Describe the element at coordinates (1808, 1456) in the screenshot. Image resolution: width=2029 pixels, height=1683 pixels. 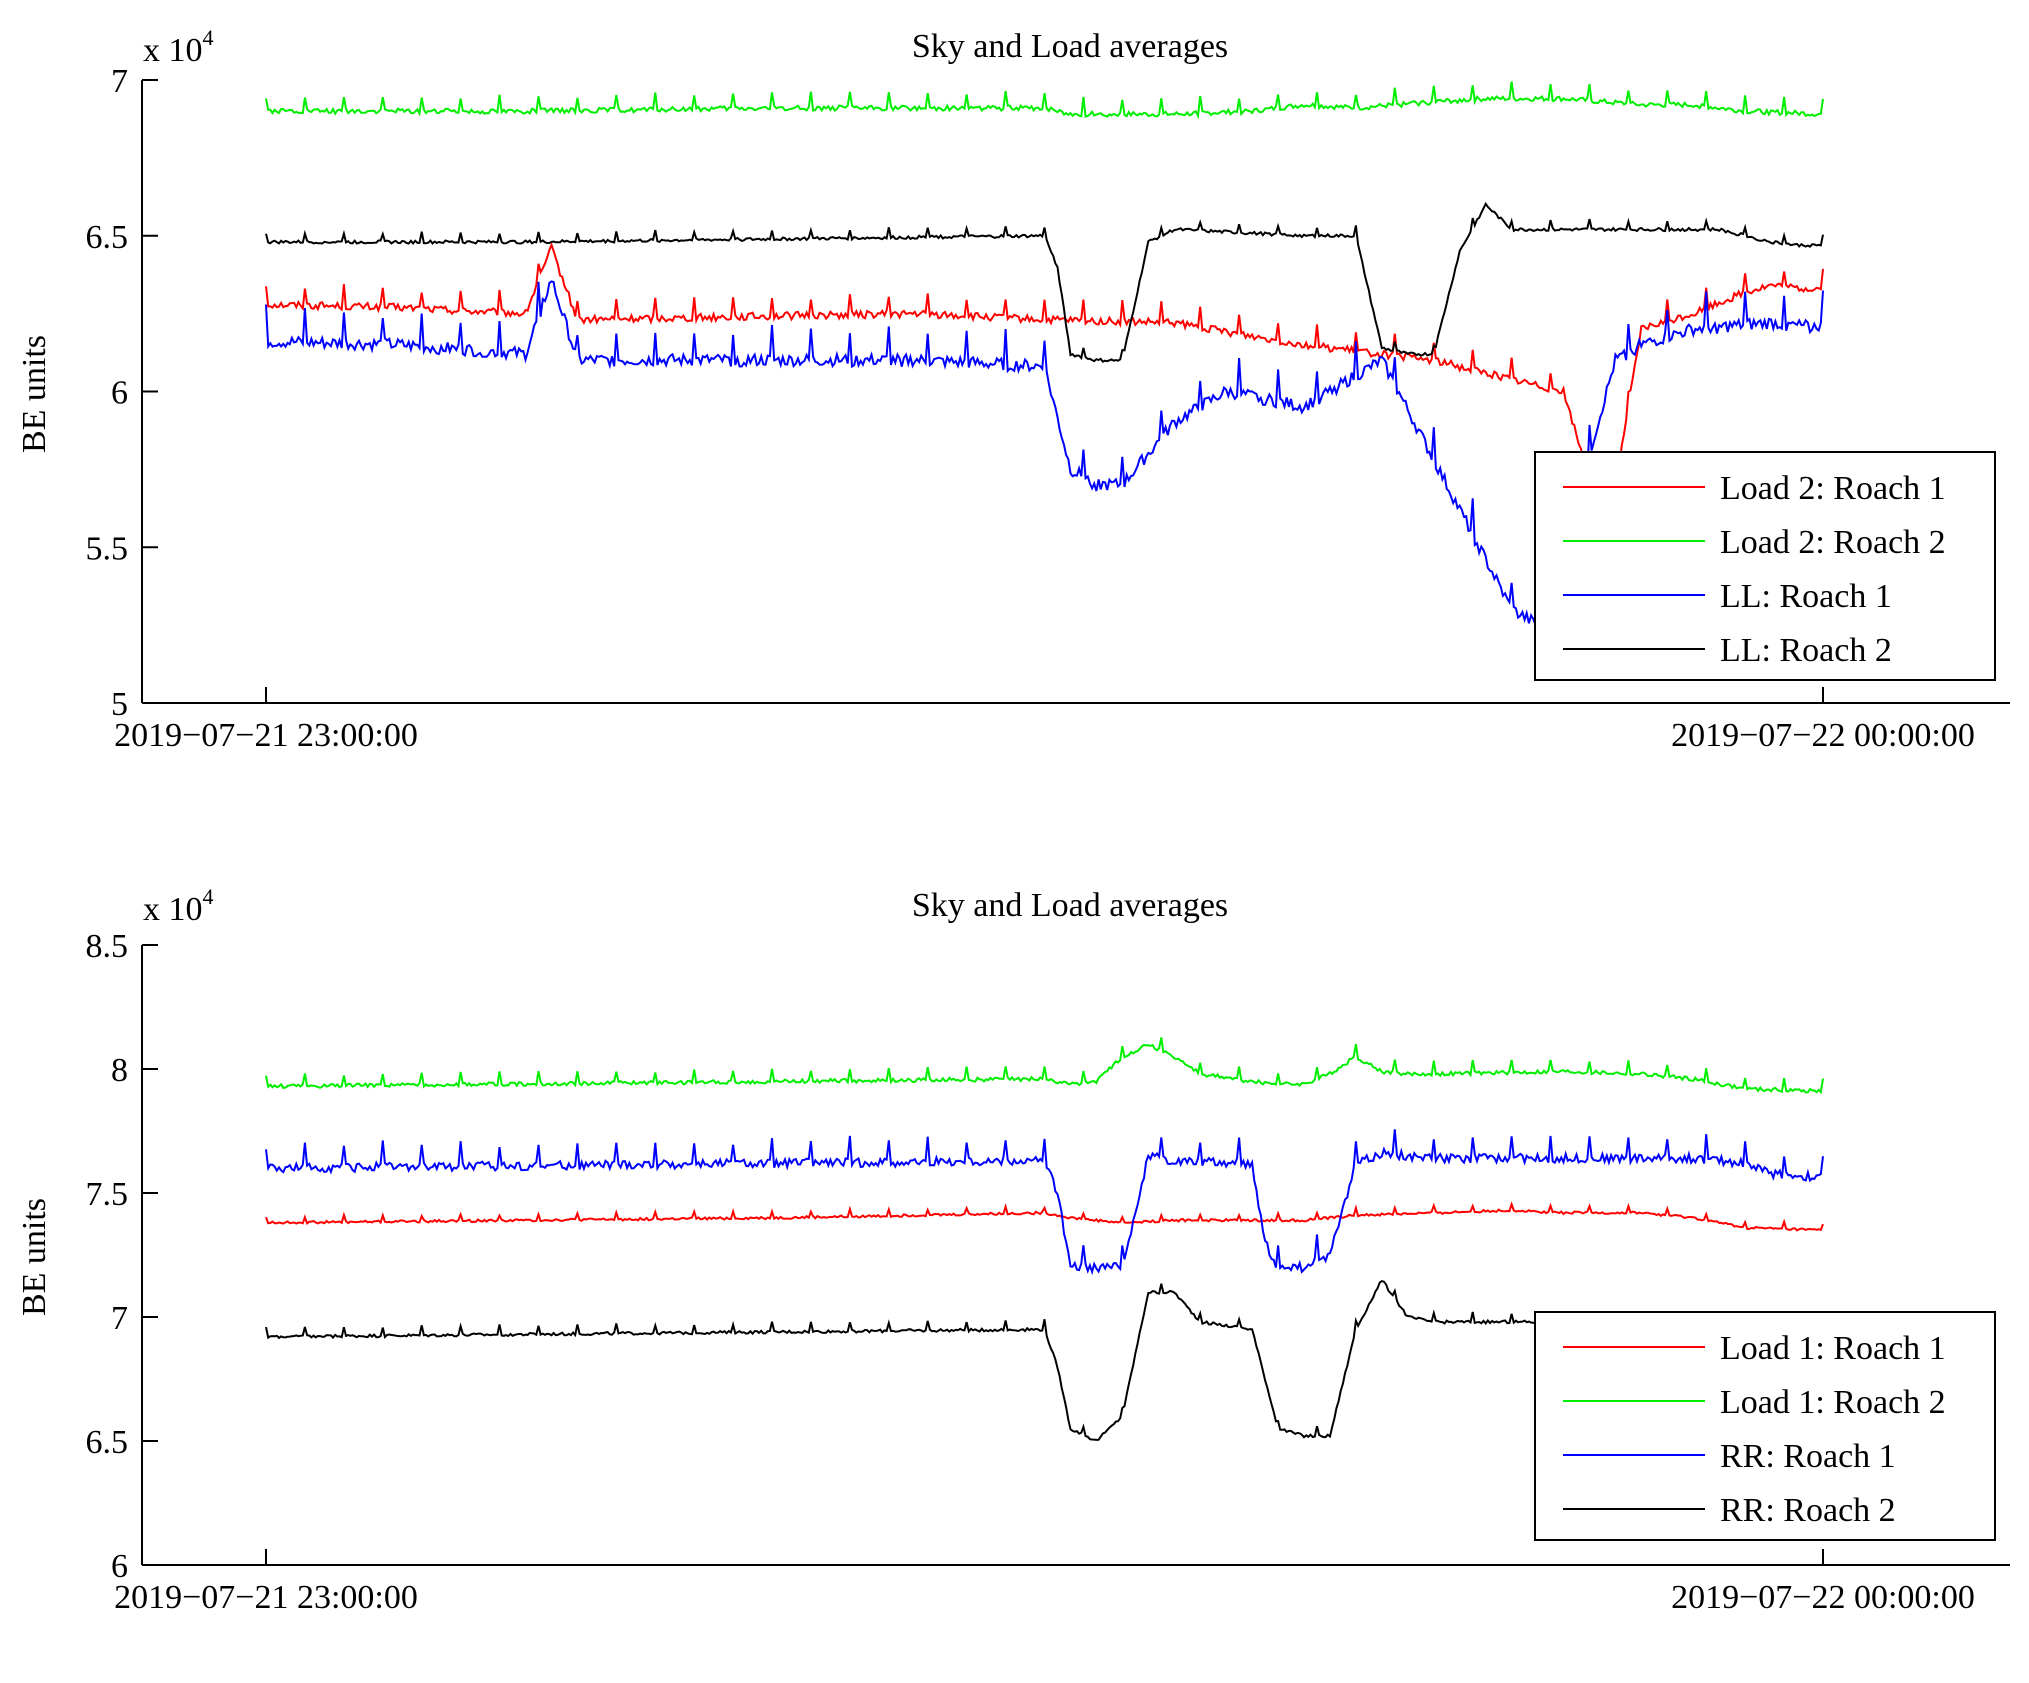
I see `legend-entry-label: RR: Roach 1` at that location.